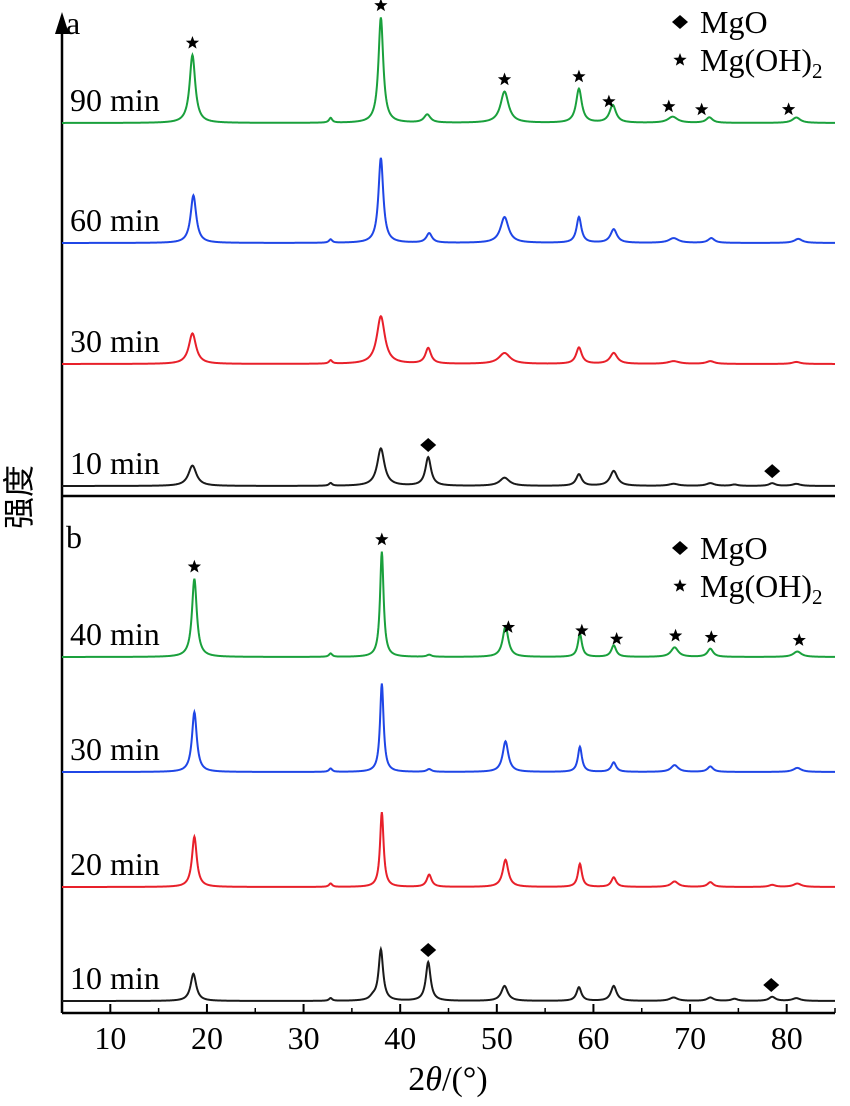  I want to click on x-axis-label: 2θ/(°), so click(447, 1079).